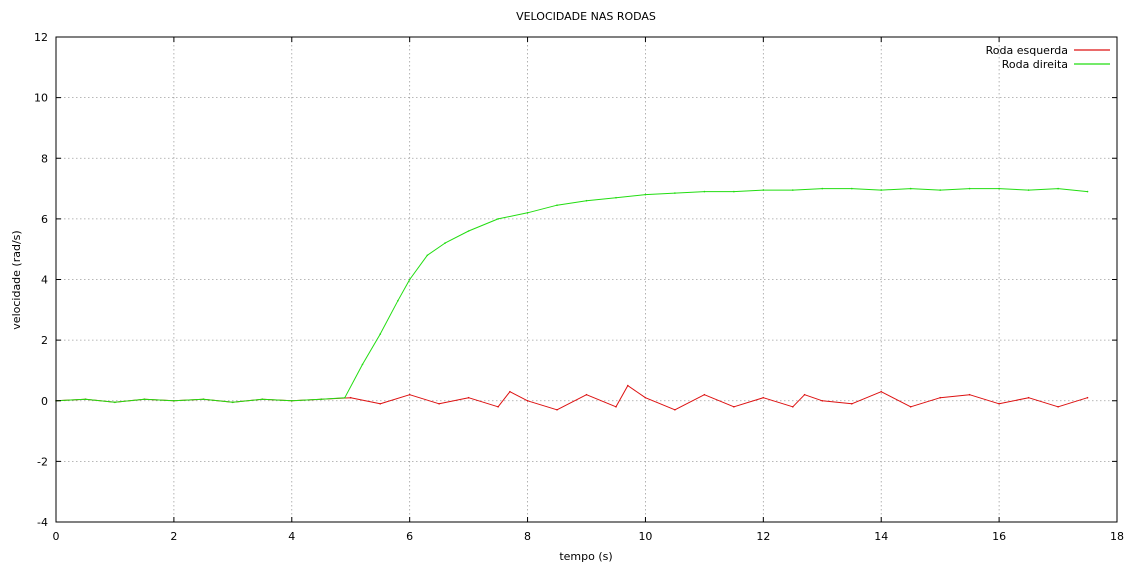 This screenshot has height=568, width=1131. Describe the element at coordinates (585, 556) in the screenshot. I see `x-axis-label: tempo (s)` at that location.